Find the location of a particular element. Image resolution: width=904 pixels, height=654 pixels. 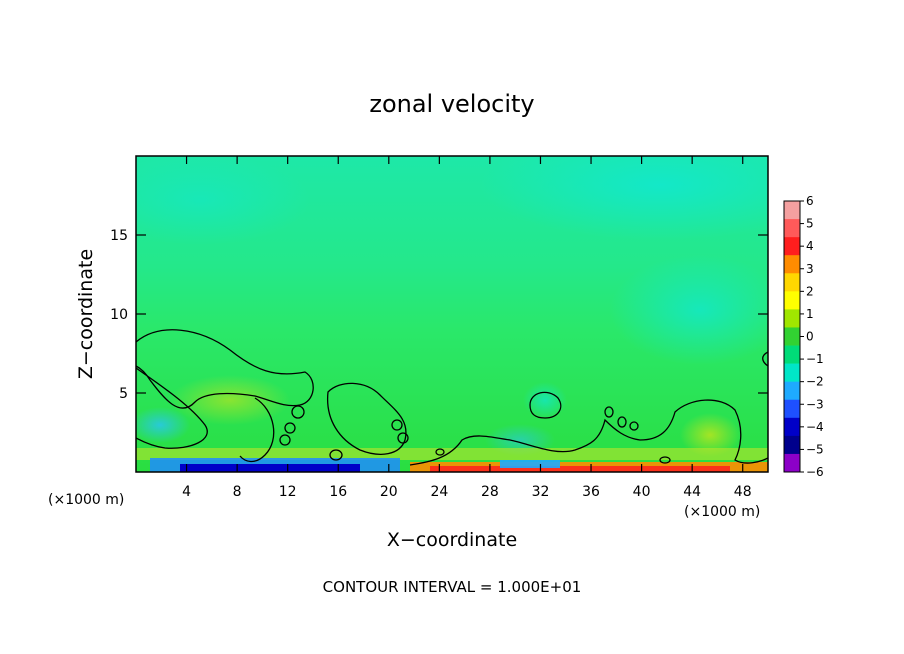

x-tick-label: 8 is located at coordinates (237, 492).